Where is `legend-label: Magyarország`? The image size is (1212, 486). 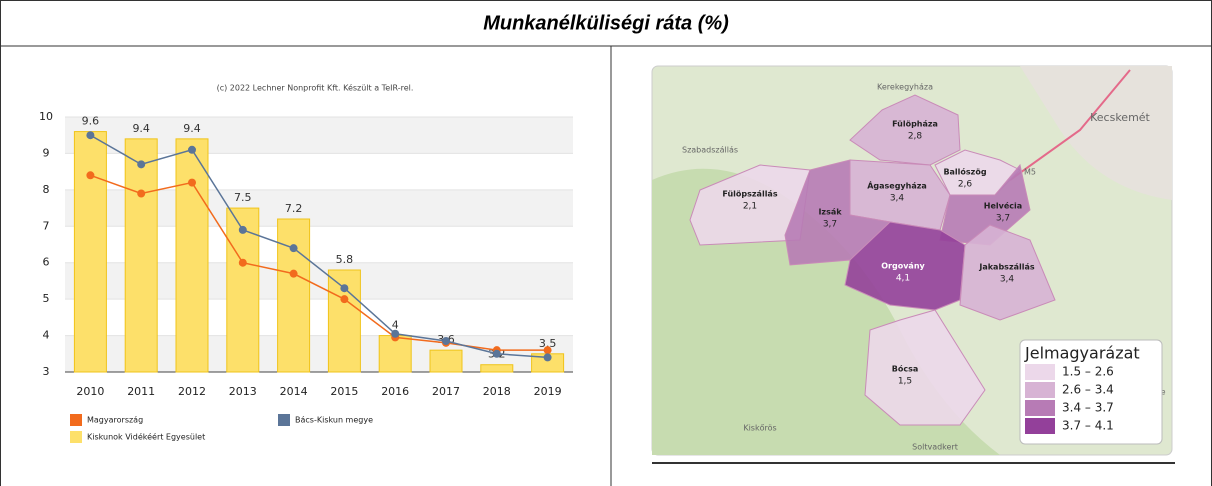 legend-label: Magyarország is located at coordinates (115, 420).